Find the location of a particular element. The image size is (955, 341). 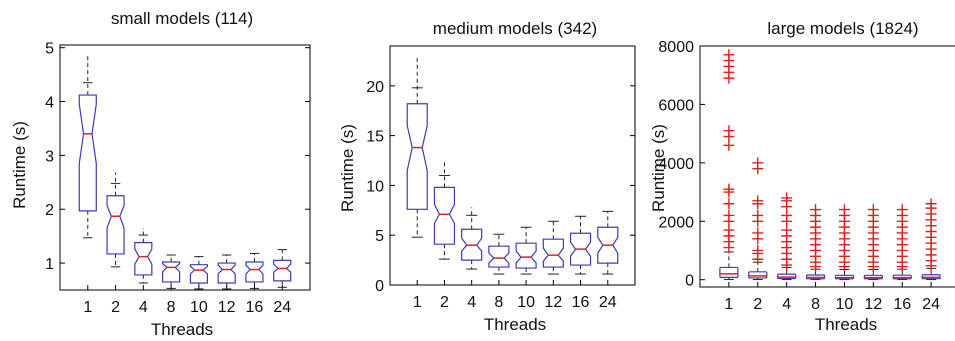

y-axis-label: Runtime (s) is located at coordinates (347, 168).